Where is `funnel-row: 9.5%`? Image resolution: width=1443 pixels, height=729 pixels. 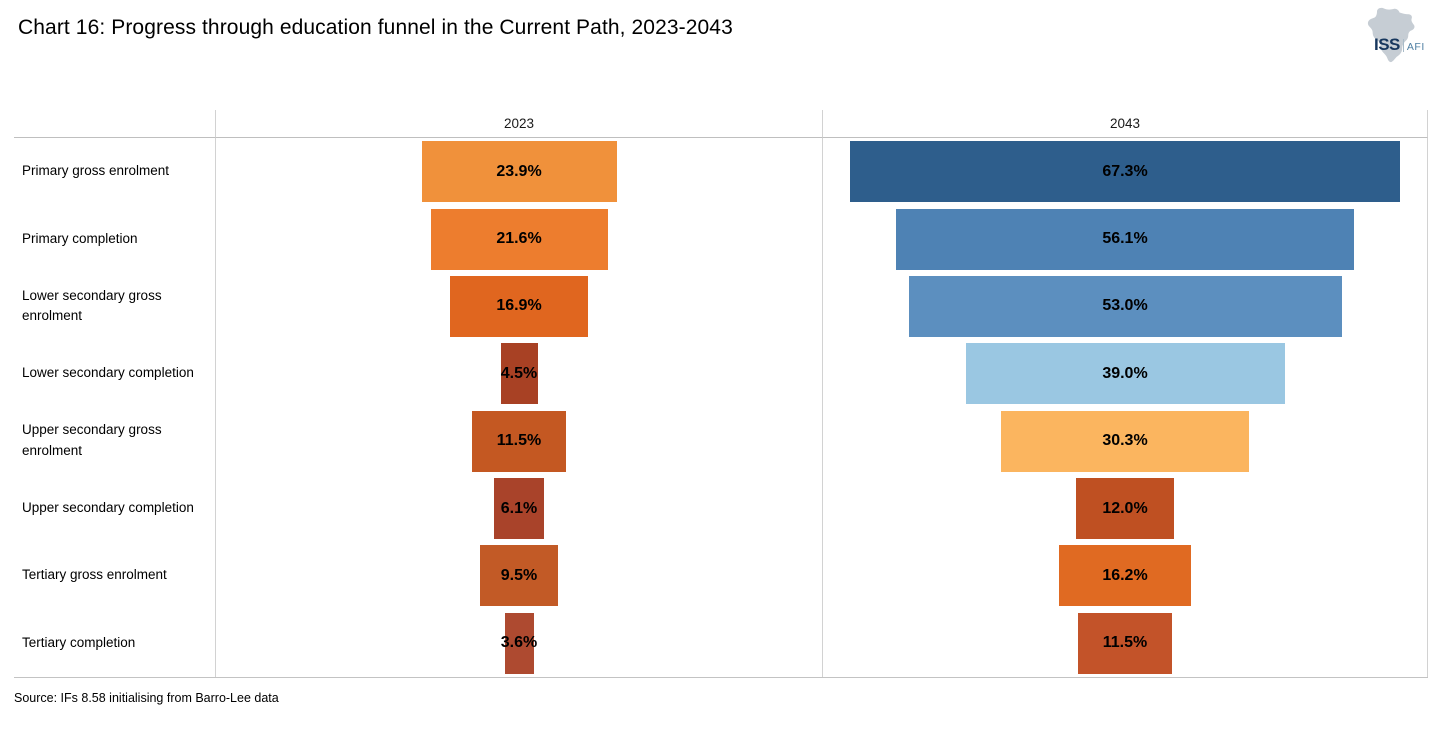
funnel-row: 9.5% is located at coordinates (519, 575).